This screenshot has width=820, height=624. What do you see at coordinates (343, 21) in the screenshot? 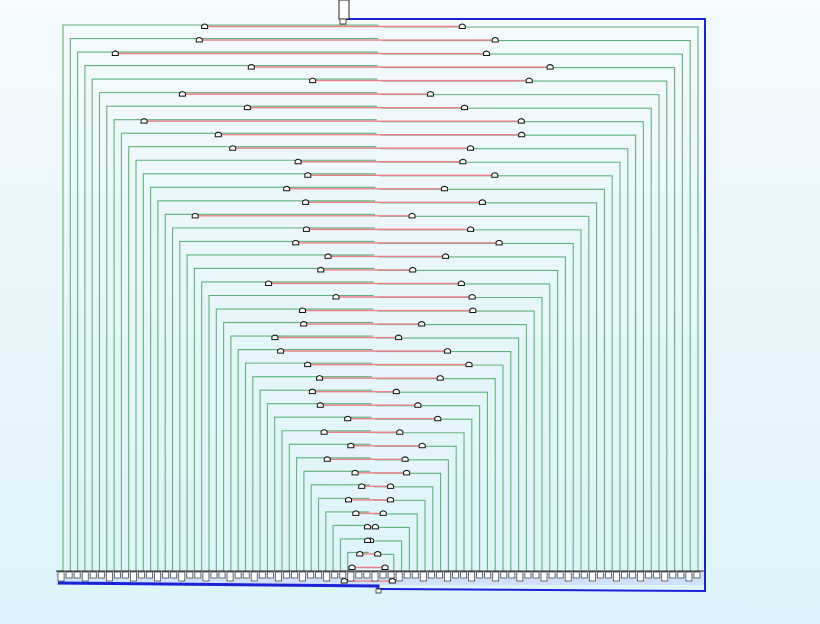
I see `root-node` at bounding box center [343, 21].